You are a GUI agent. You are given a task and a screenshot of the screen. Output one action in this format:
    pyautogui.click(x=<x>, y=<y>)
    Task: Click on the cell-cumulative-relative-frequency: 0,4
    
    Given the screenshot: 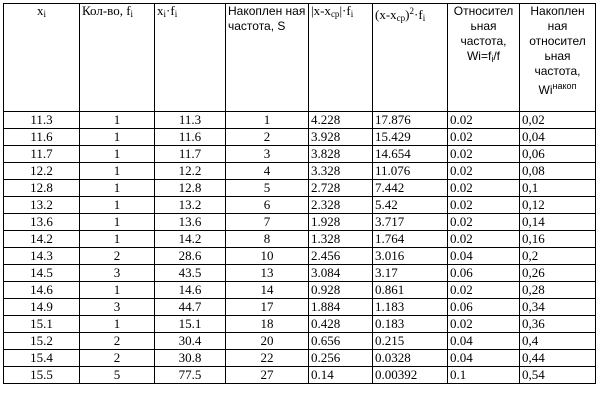 What is the action you would take?
    pyautogui.click(x=557, y=341)
    